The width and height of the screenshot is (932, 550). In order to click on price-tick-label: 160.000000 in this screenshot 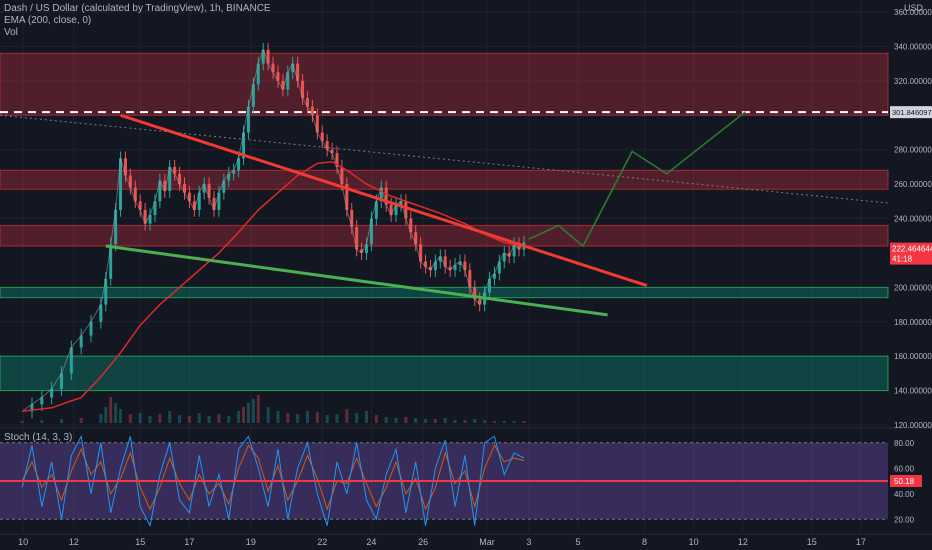, I will do `click(913, 356)`.